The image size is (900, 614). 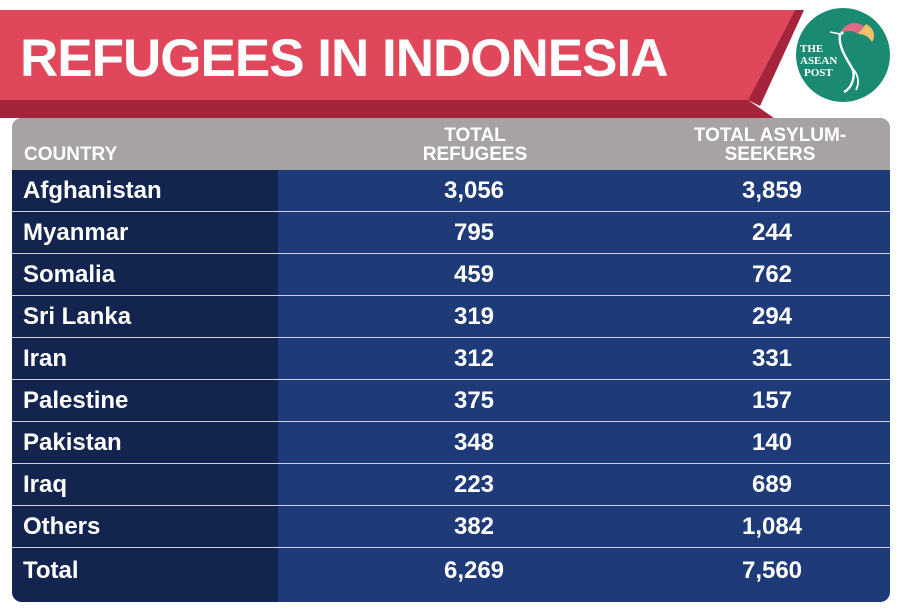 What do you see at coordinates (818, 73) in the screenshot?
I see `logo-text-post: POST` at bounding box center [818, 73].